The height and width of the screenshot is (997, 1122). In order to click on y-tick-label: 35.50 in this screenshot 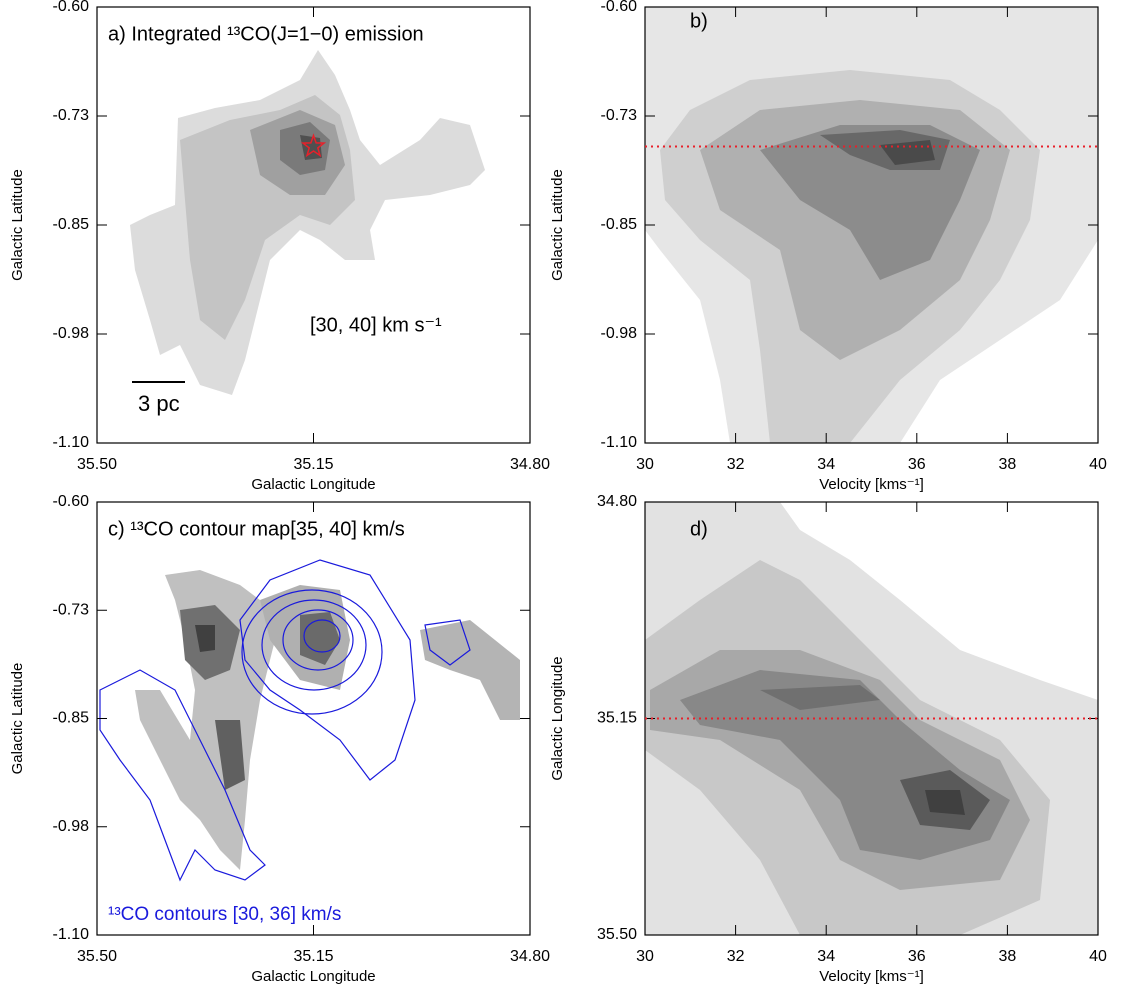, I will do `click(617, 934)`.